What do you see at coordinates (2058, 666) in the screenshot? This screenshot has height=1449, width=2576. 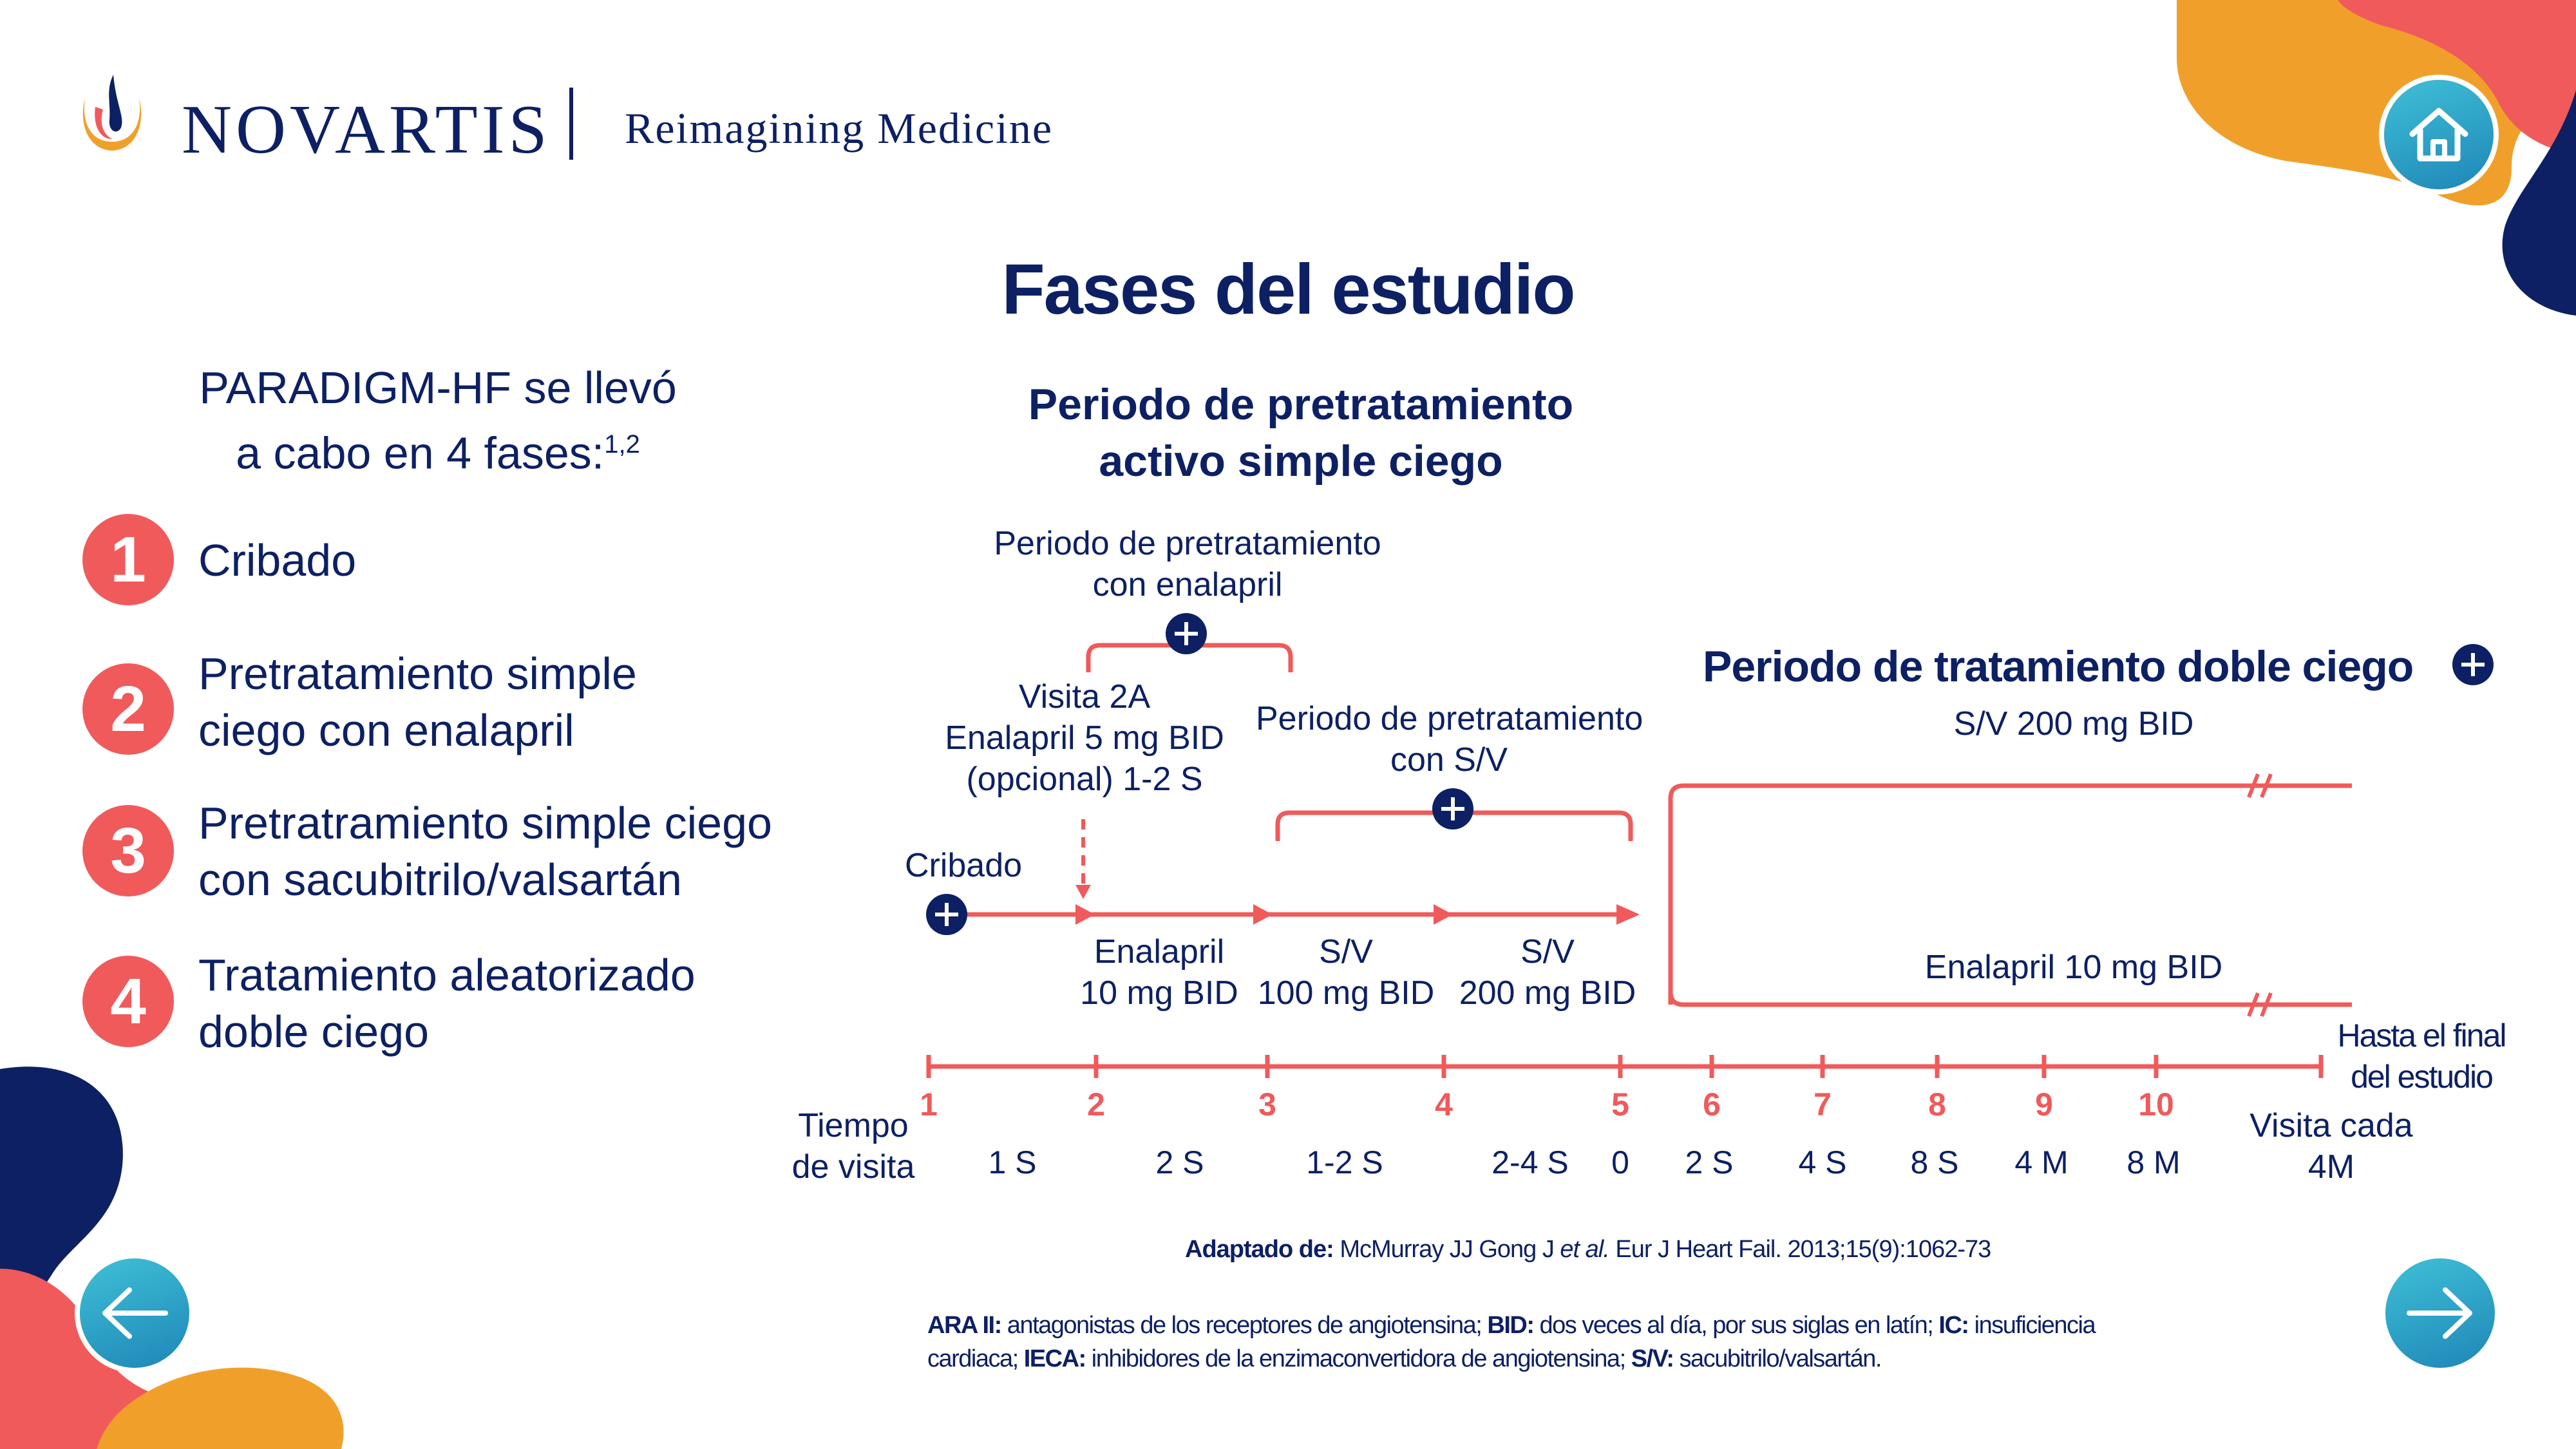 I see `double-blind-title: Periodo de tratamiento doble ciego` at bounding box center [2058, 666].